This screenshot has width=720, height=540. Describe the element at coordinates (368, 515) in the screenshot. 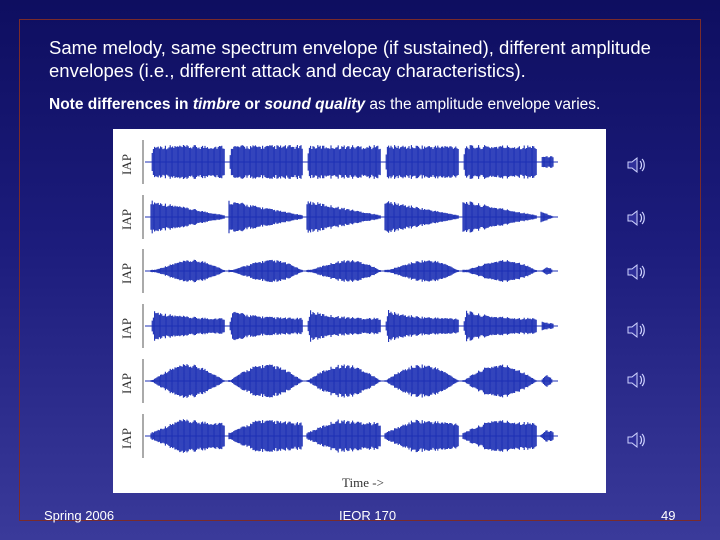

I see `footer-course: IEOR 170` at that location.